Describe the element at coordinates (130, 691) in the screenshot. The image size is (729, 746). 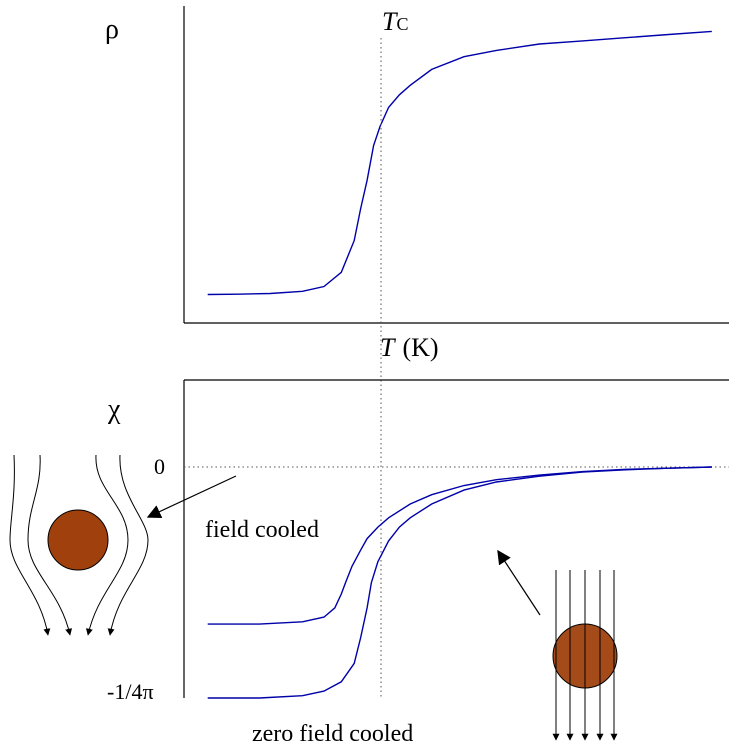
I see `chi-tick-min: -1/4π` at that location.